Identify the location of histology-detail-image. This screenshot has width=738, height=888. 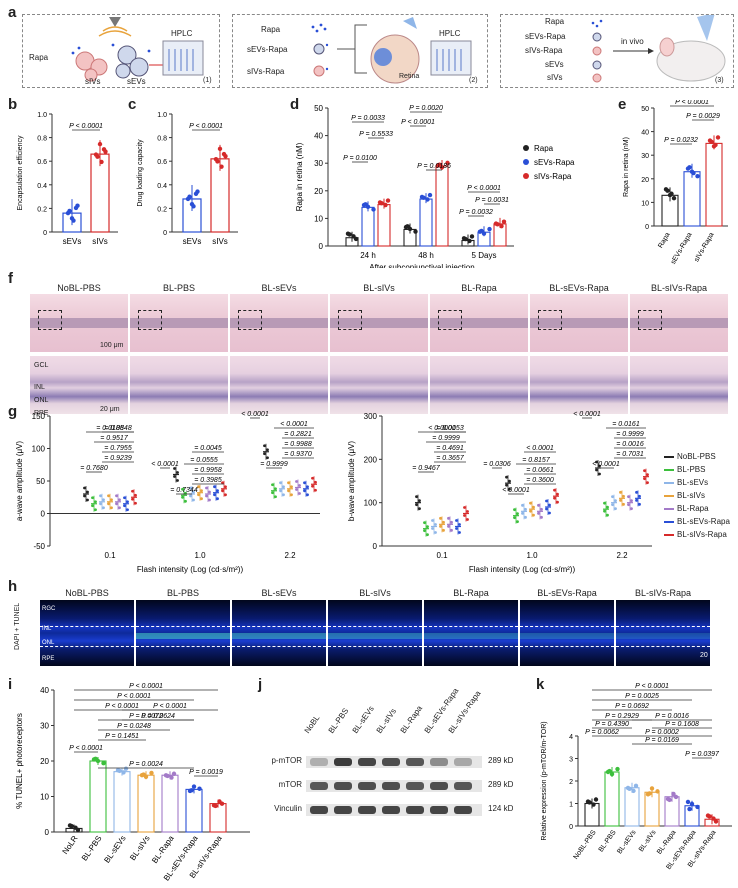
(79, 385).